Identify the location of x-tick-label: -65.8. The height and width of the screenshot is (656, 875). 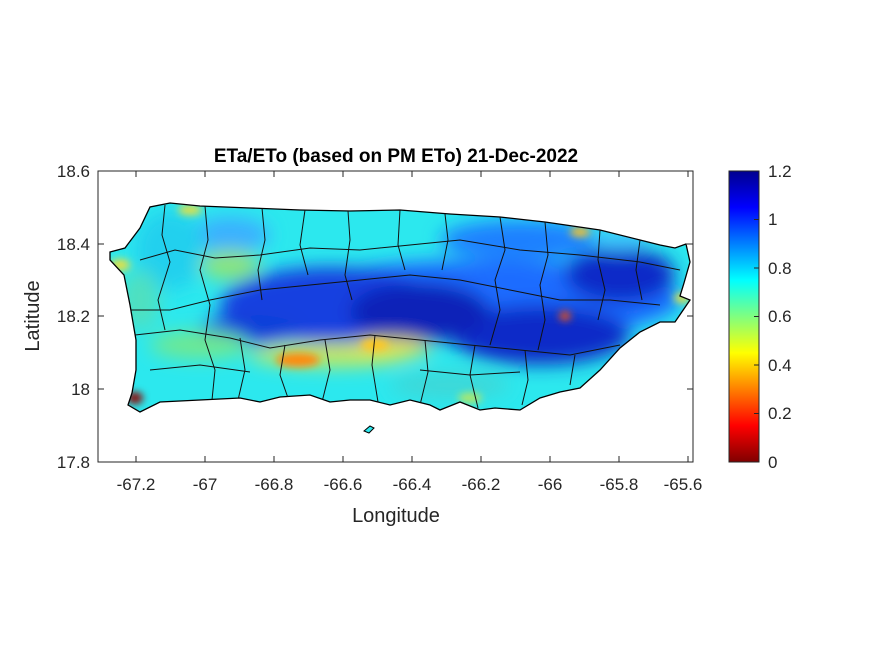
(619, 484).